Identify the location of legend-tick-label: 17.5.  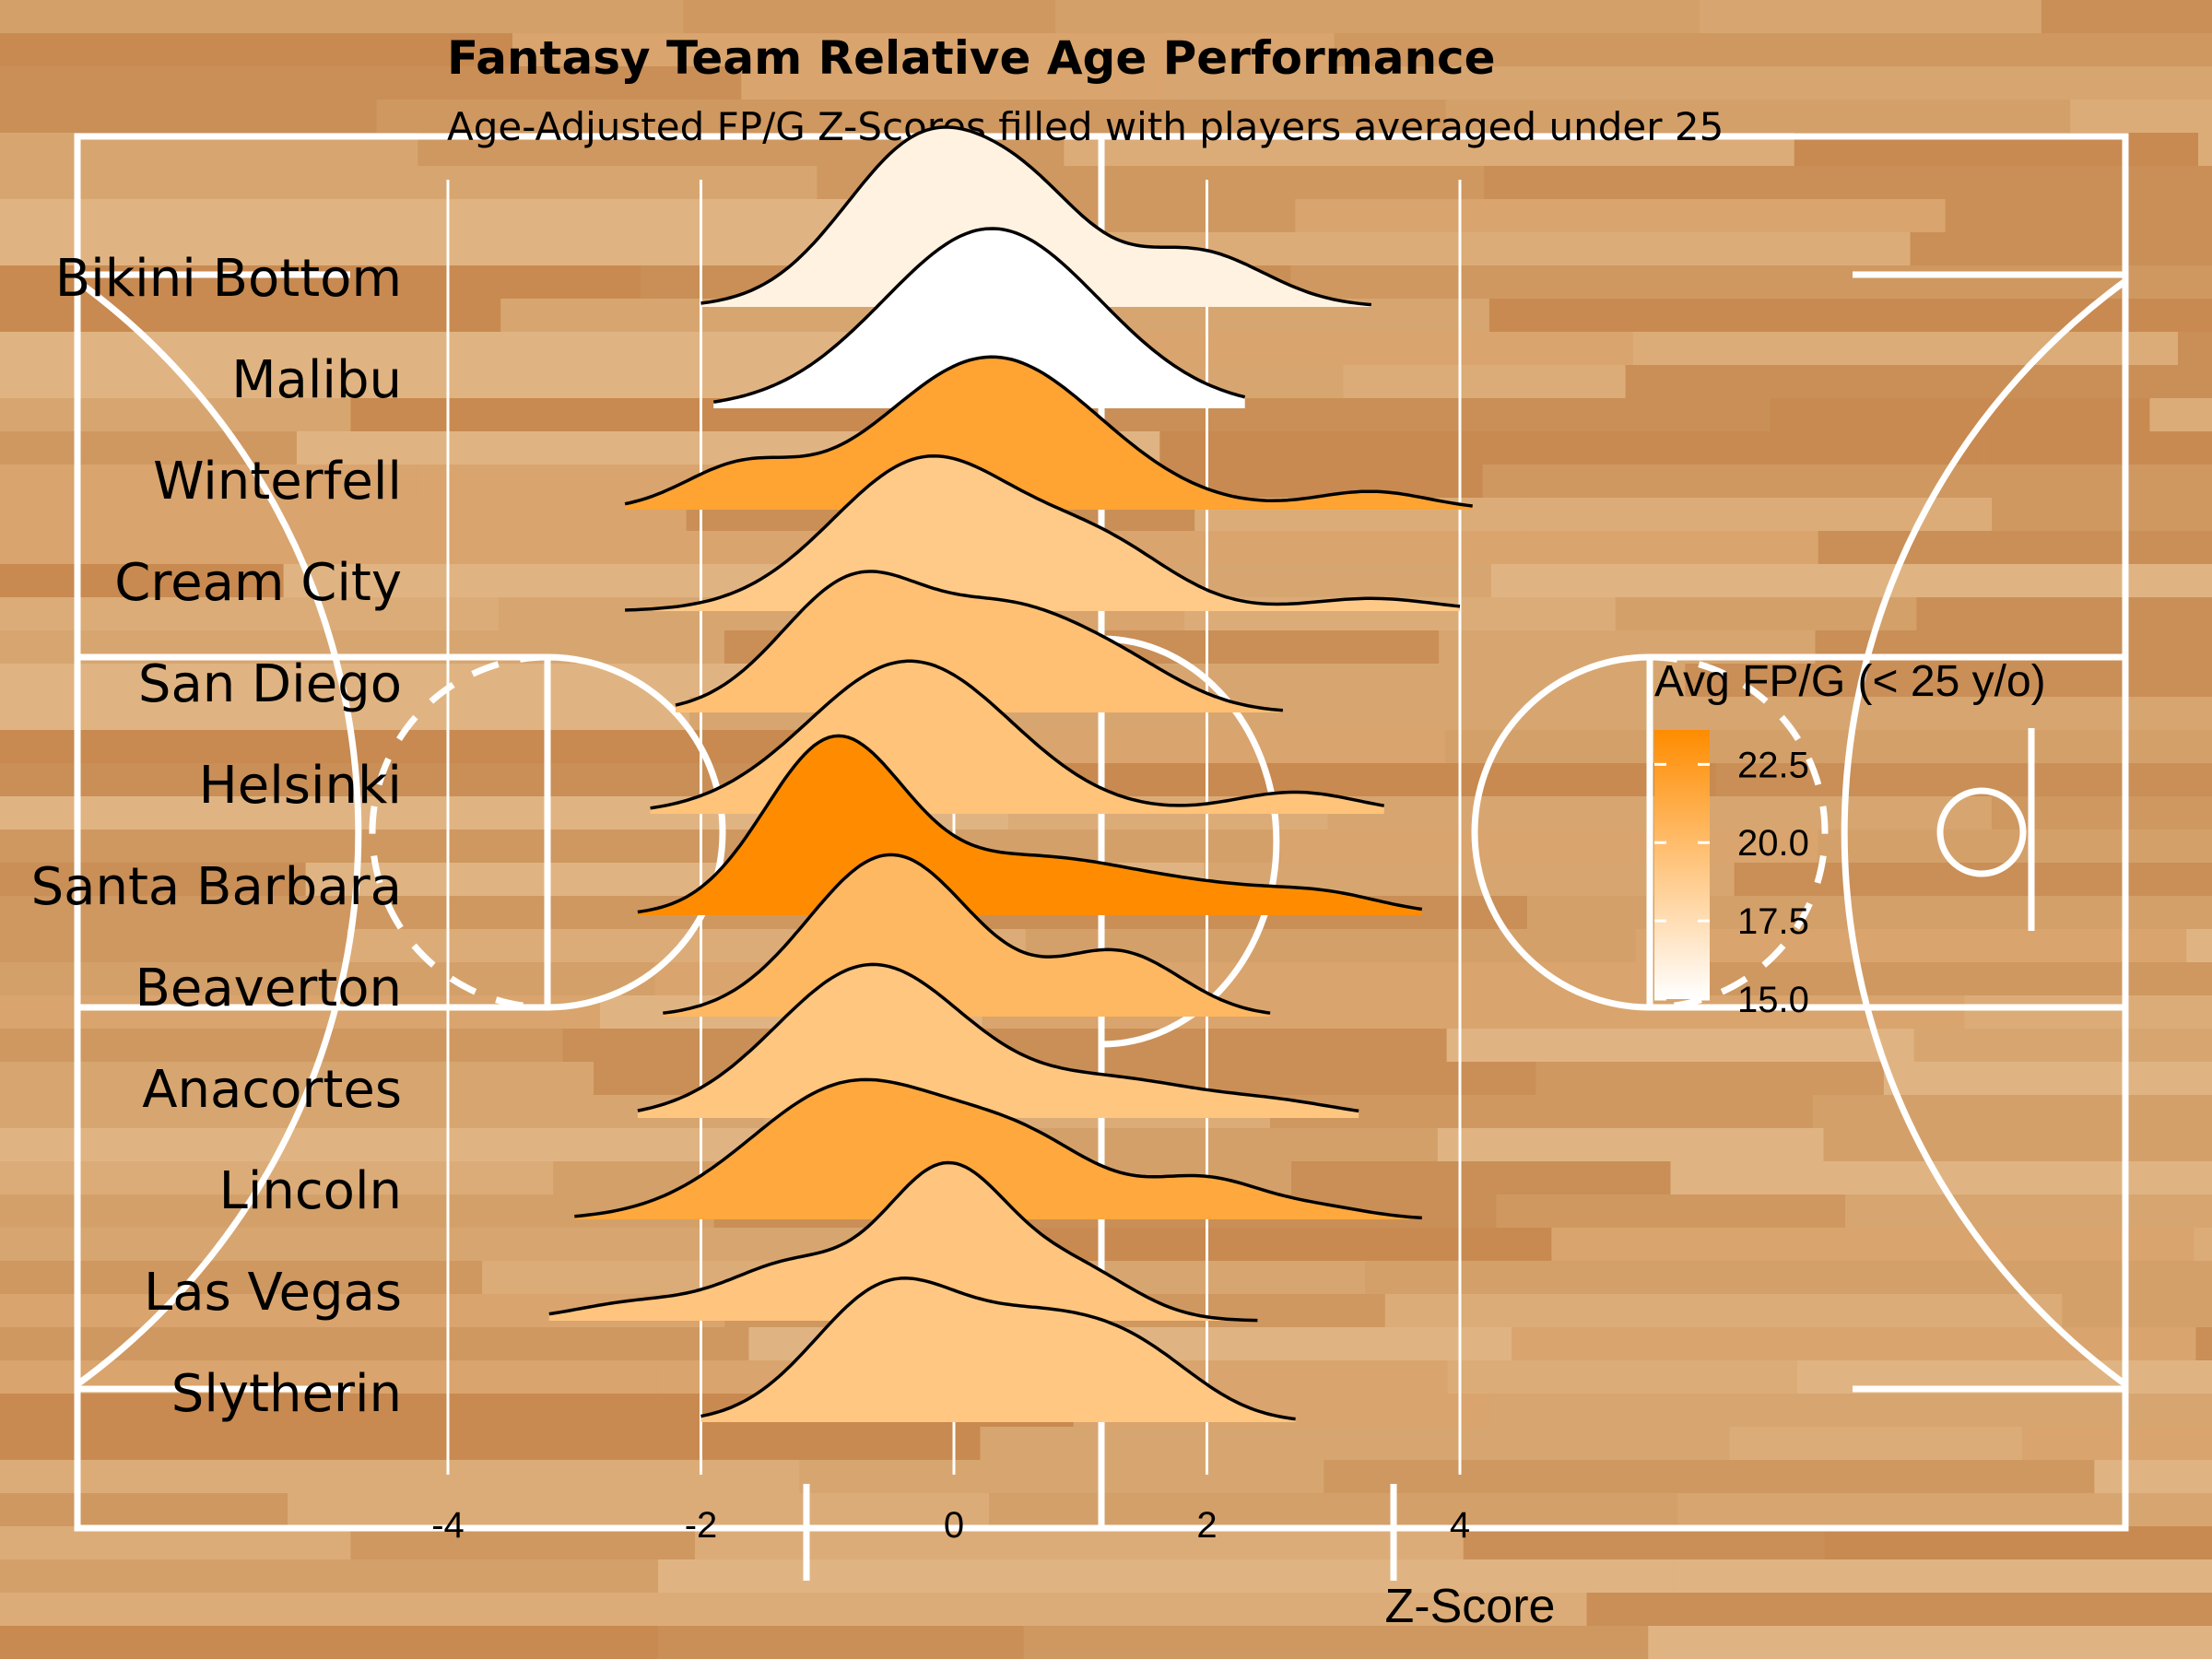
(1773, 921).